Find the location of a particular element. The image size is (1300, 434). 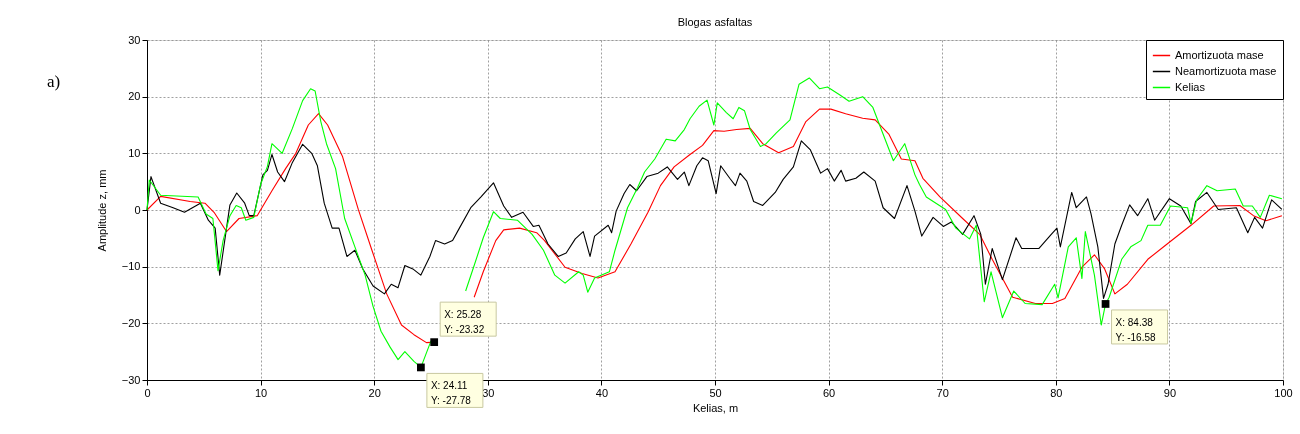

y-tick-label: 10 is located at coordinates (134, 152).